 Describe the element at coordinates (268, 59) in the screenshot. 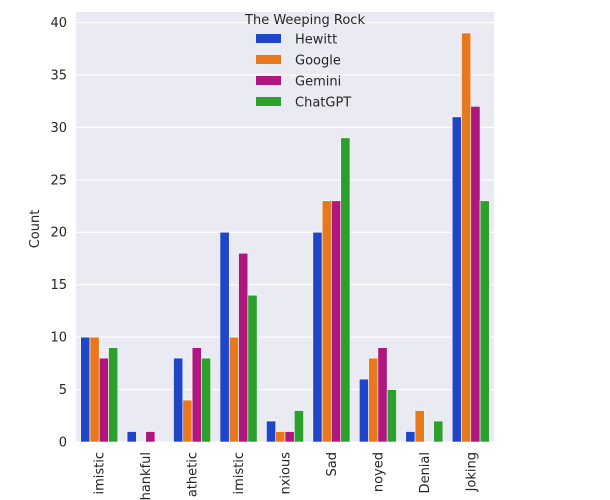

I see `legend-swatch-google` at that location.